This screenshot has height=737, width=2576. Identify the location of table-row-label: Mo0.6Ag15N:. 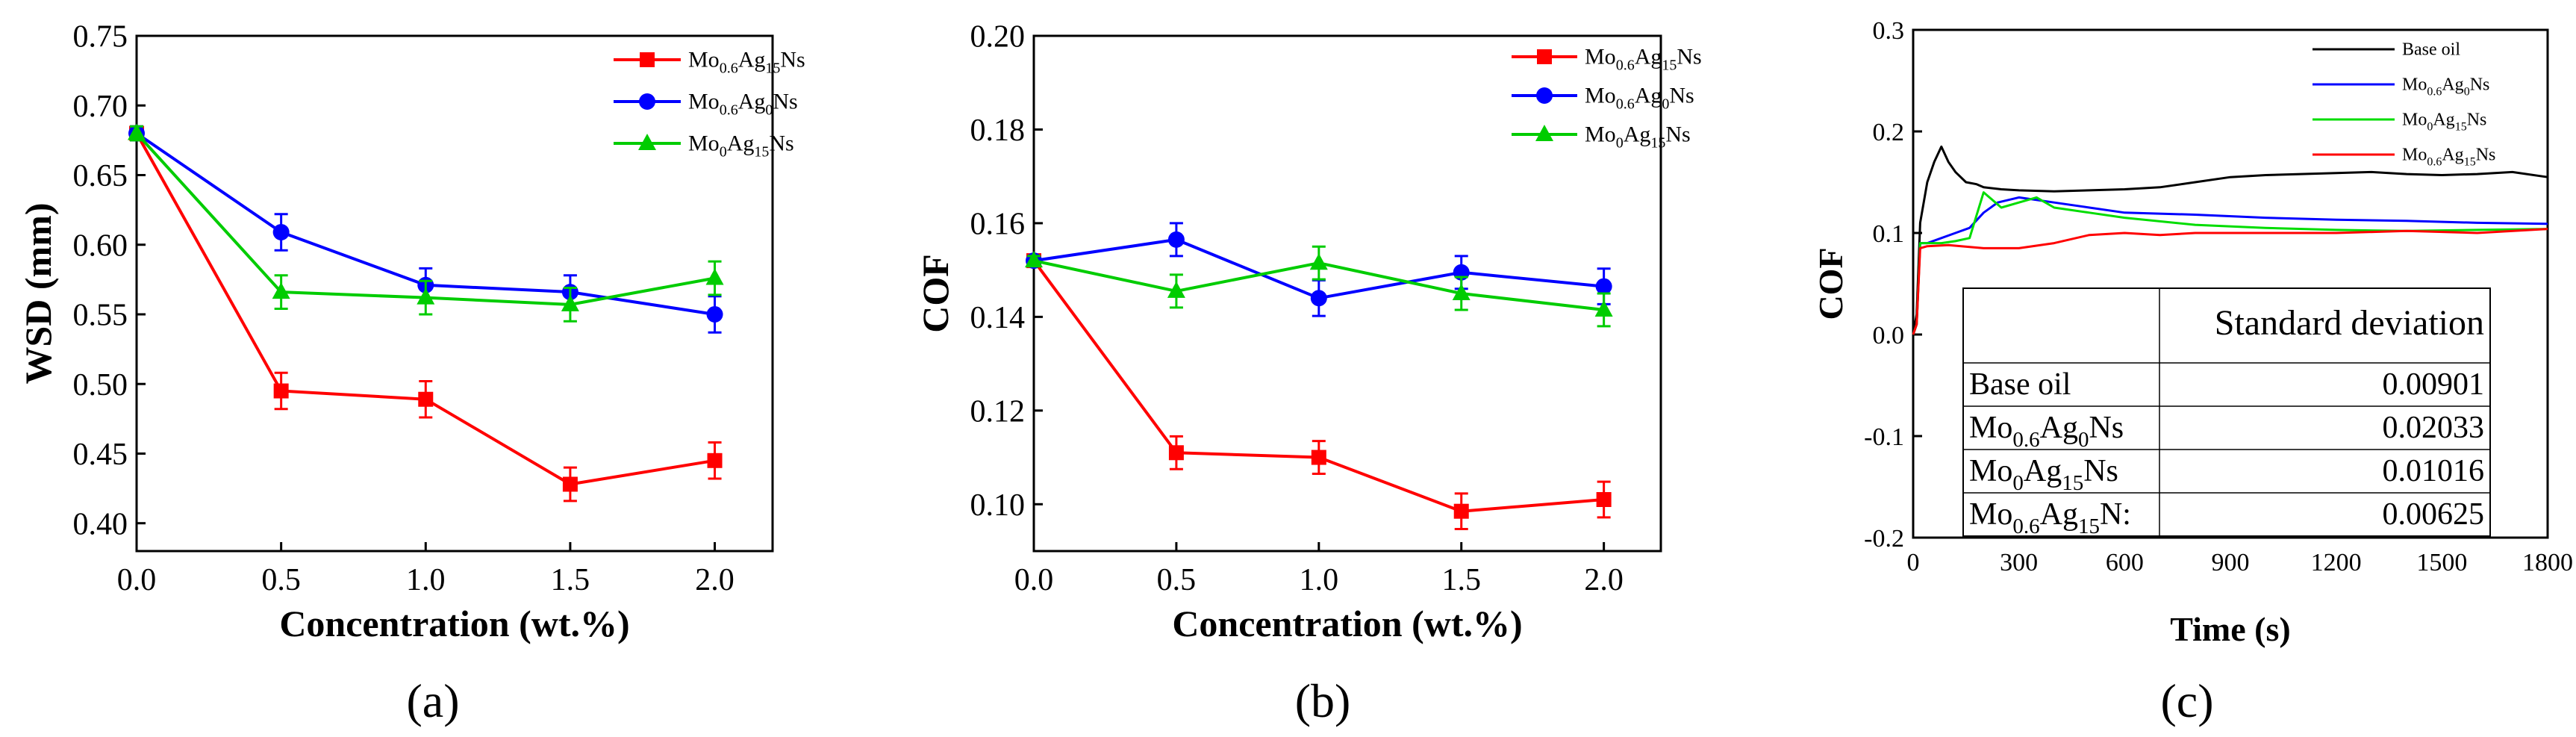
(2050, 517).